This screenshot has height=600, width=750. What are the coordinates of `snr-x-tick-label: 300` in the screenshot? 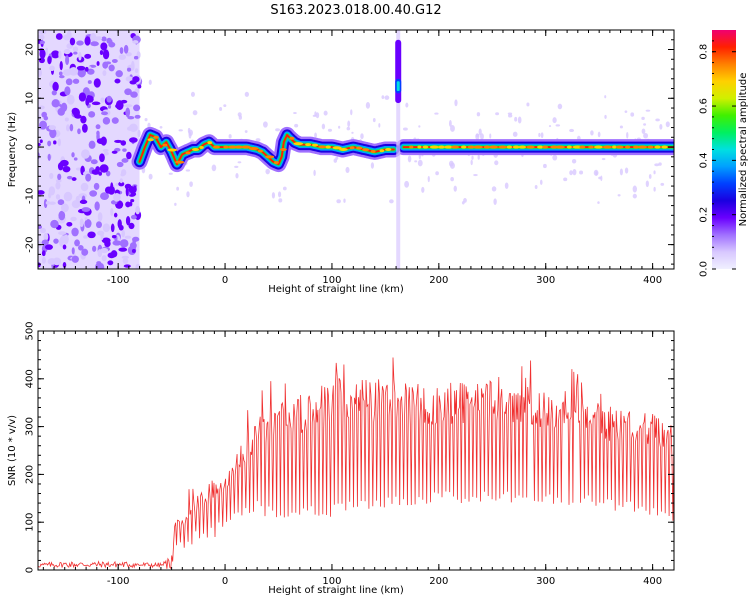 It's located at (545, 581).